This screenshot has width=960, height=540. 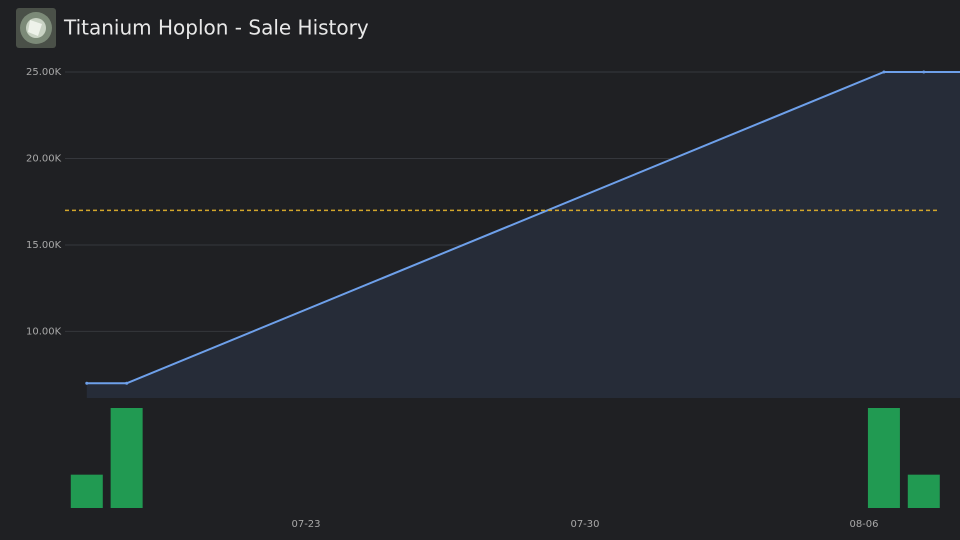 What do you see at coordinates (36, 28) in the screenshot?
I see `item-icon` at bounding box center [36, 28].